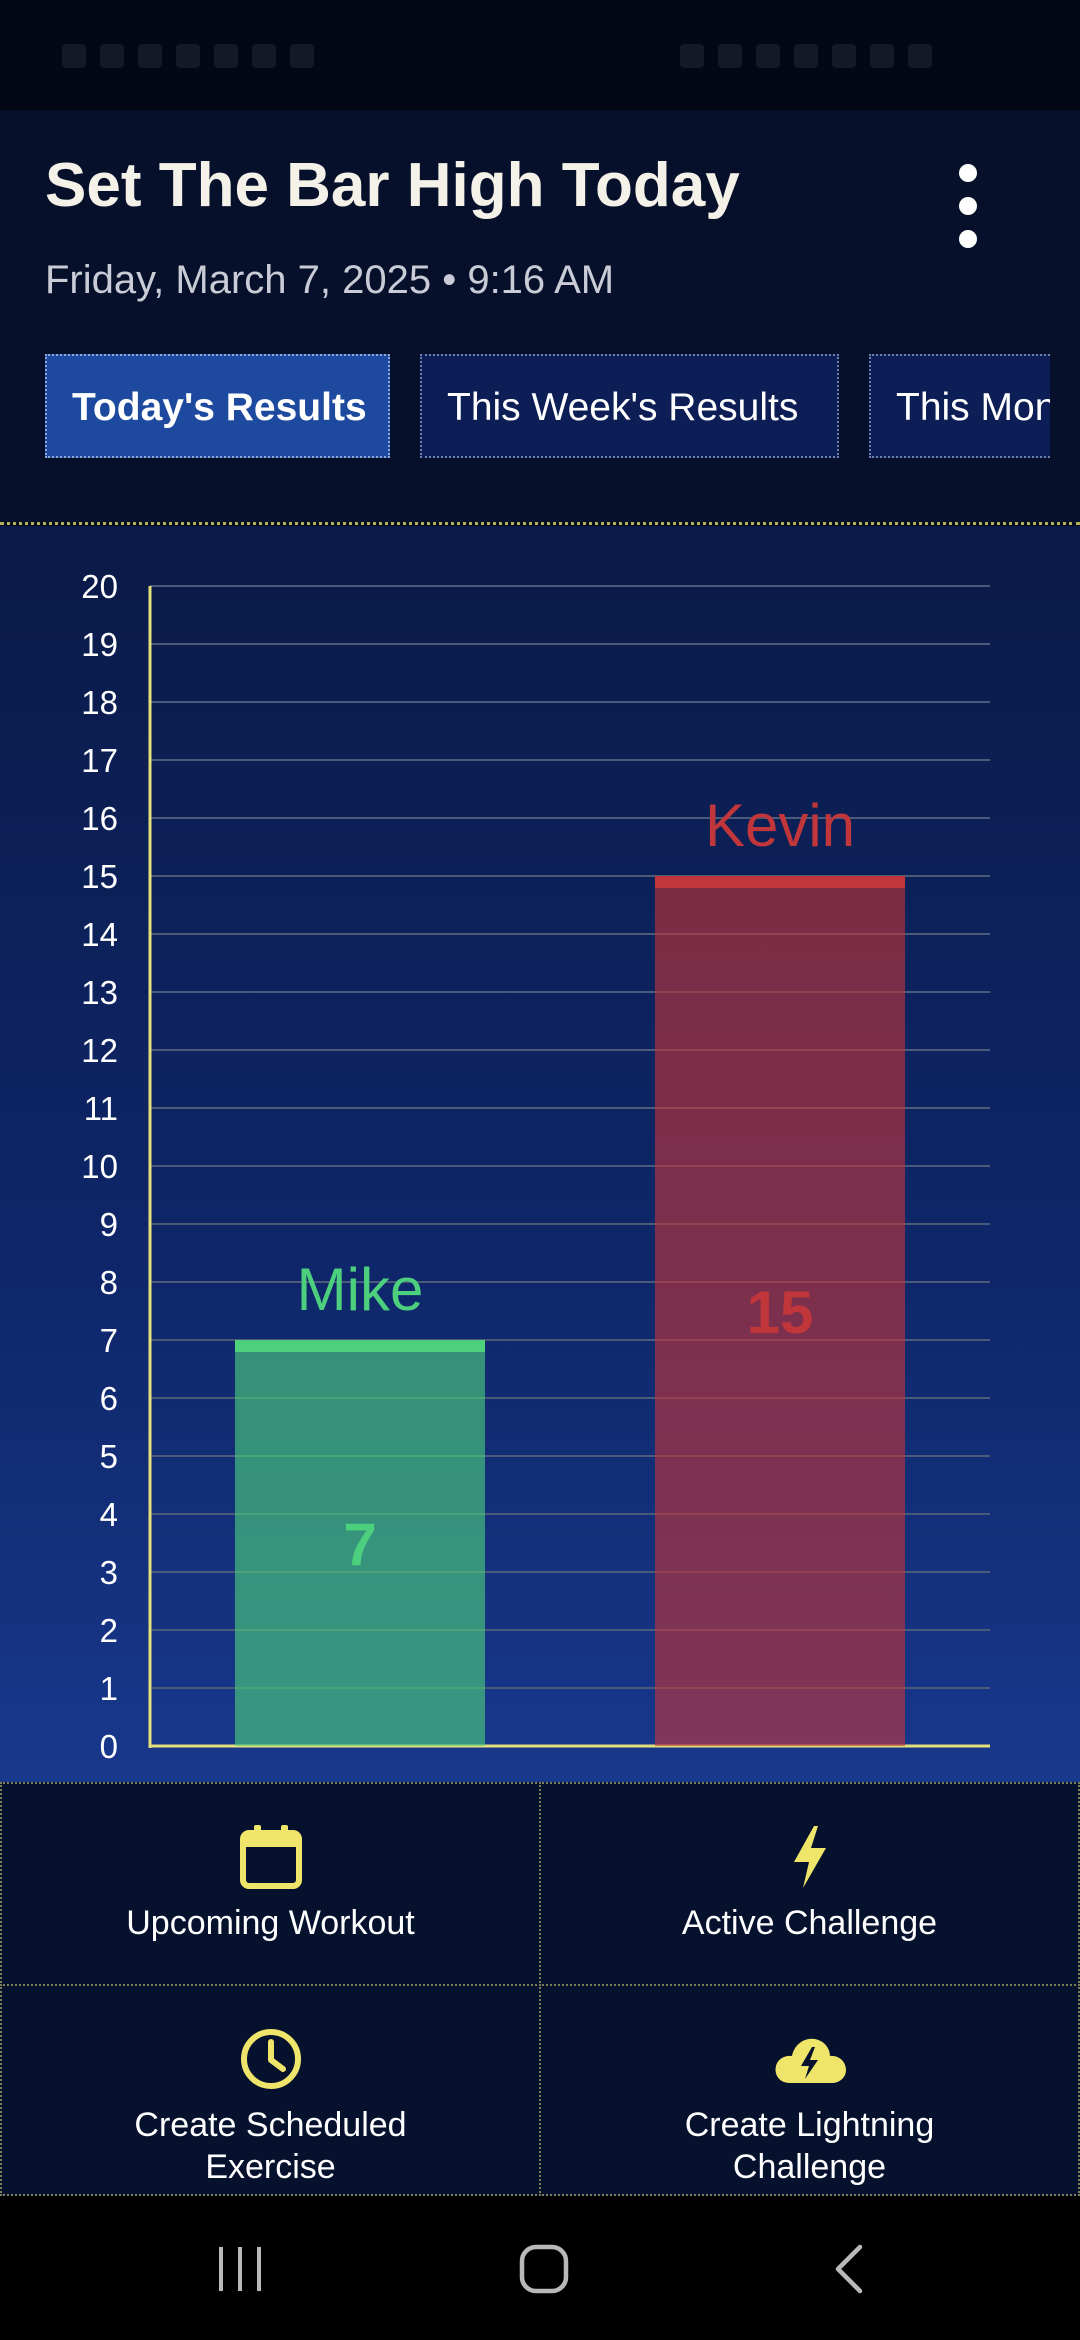  Describe the element at coordinates (99, 702) in the screenshot. I see `y-tick-label: 18` at that location.